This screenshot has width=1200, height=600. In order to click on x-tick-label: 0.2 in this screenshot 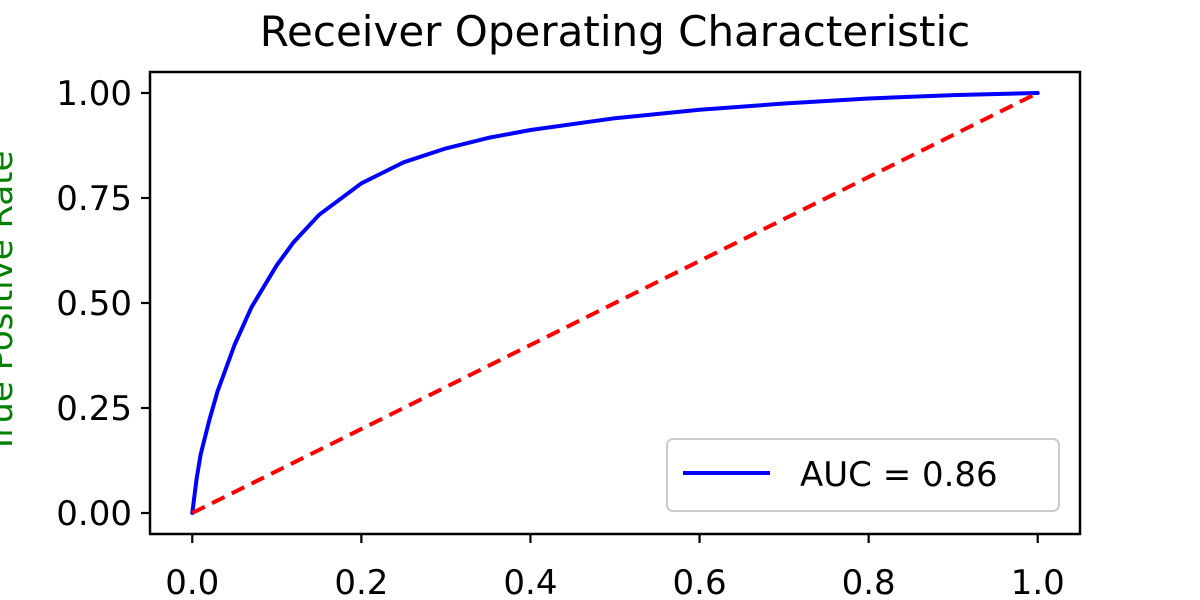, I will do `click(361, 581)`.